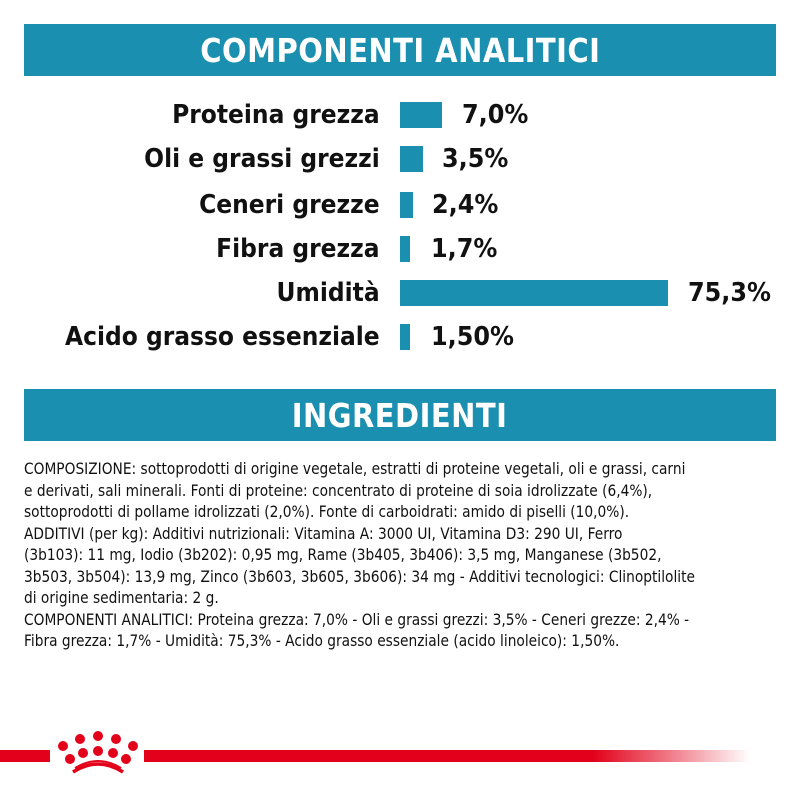 This screenshot has height=800, width=800. Describe the element at coordinates (465, 205) in the screenshot. I see `chart-row-value: 2,4%` at that location.